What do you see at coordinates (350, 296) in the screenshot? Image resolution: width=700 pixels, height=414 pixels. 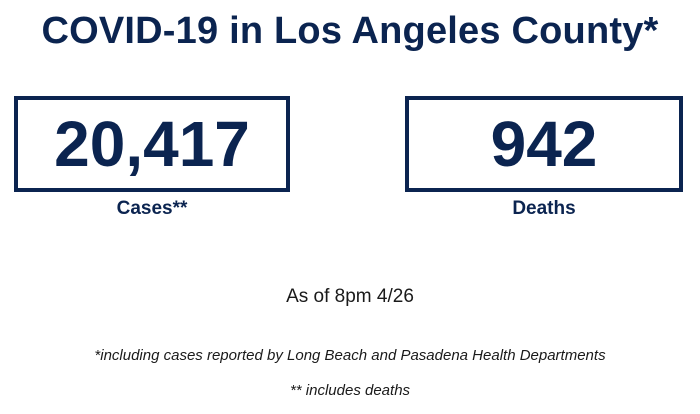 I see `as-of-timestamp: As of 8pm 4/26` at bounding box center [350, 296].